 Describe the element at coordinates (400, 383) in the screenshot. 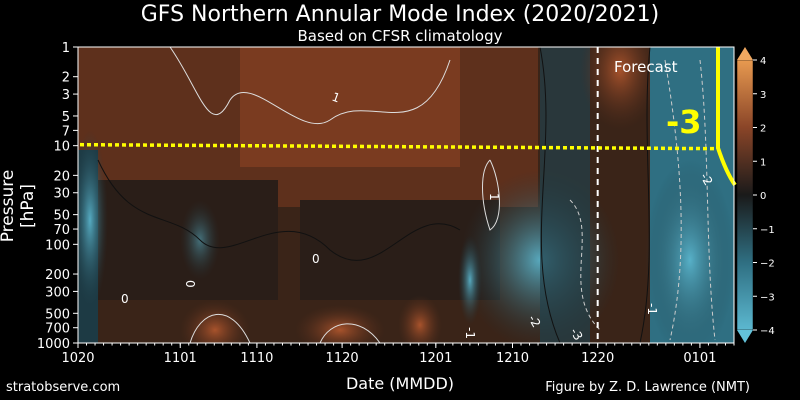

I see `x-axis-label: Date (MMDD)` at that location.